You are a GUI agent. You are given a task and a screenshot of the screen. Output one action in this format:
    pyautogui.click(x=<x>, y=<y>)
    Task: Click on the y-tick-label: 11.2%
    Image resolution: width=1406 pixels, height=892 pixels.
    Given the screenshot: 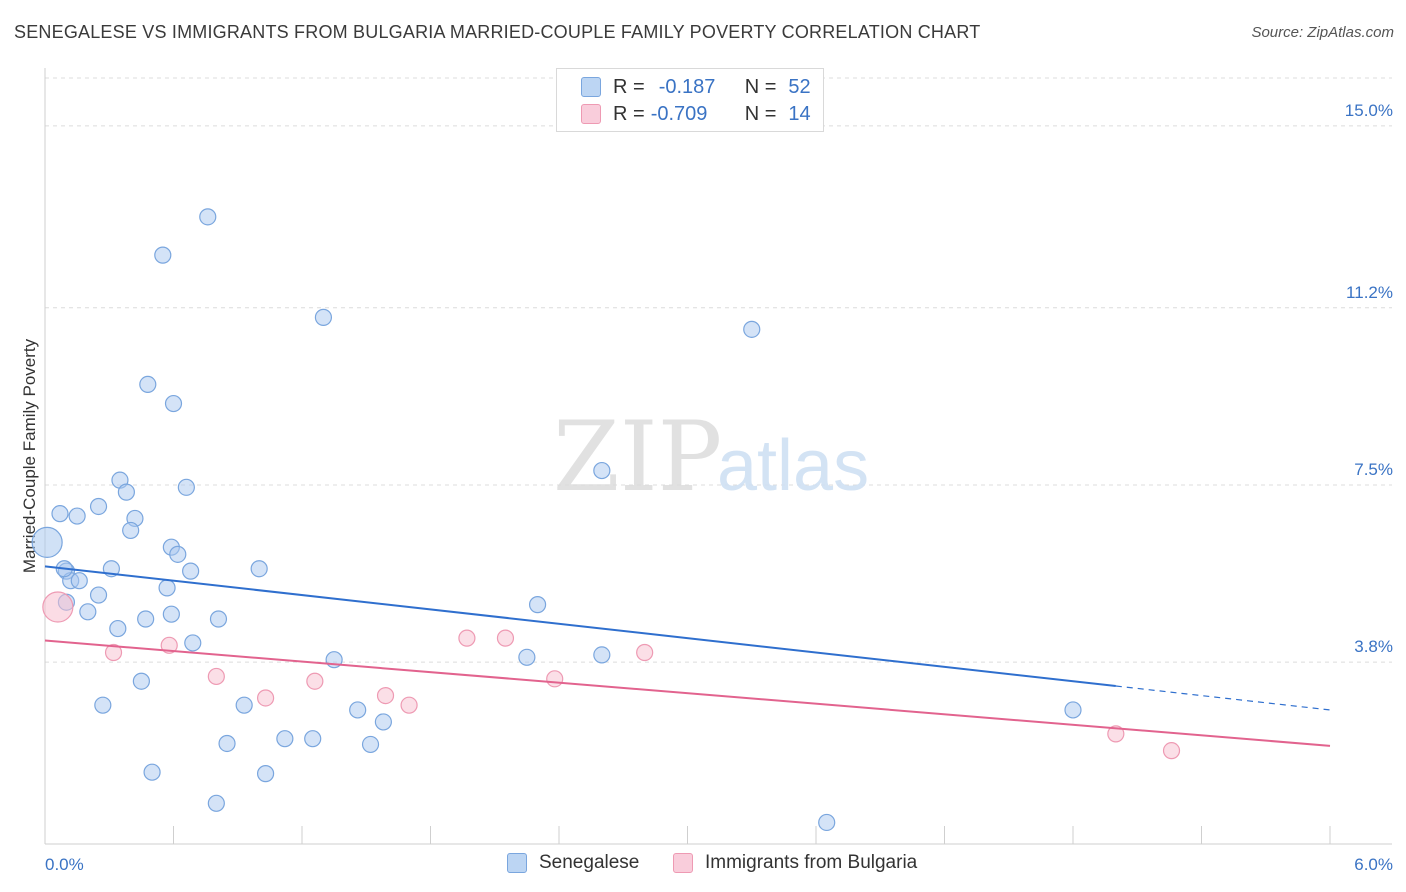 What is the action you would take?
    pyautogui.click(x=1369, y=292)
    